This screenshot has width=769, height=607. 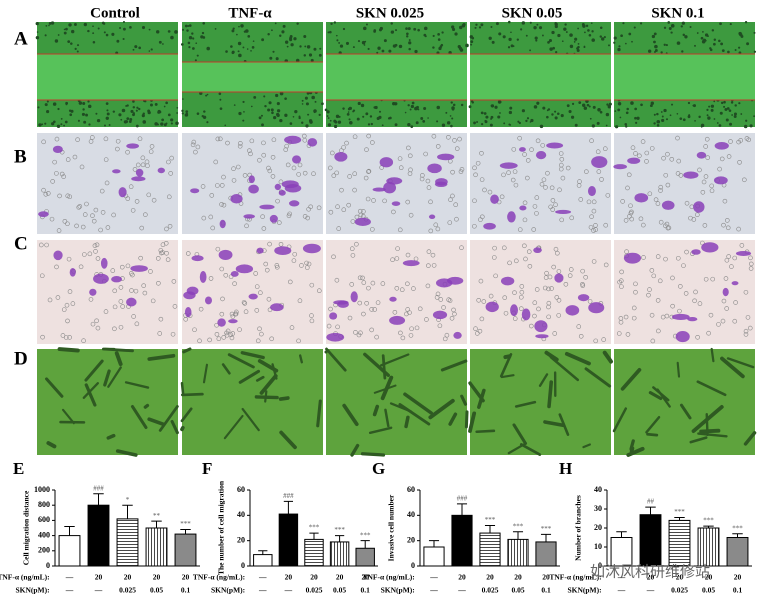 I want to click on column-header: SKN 0.1, so click(x=677, y=13).